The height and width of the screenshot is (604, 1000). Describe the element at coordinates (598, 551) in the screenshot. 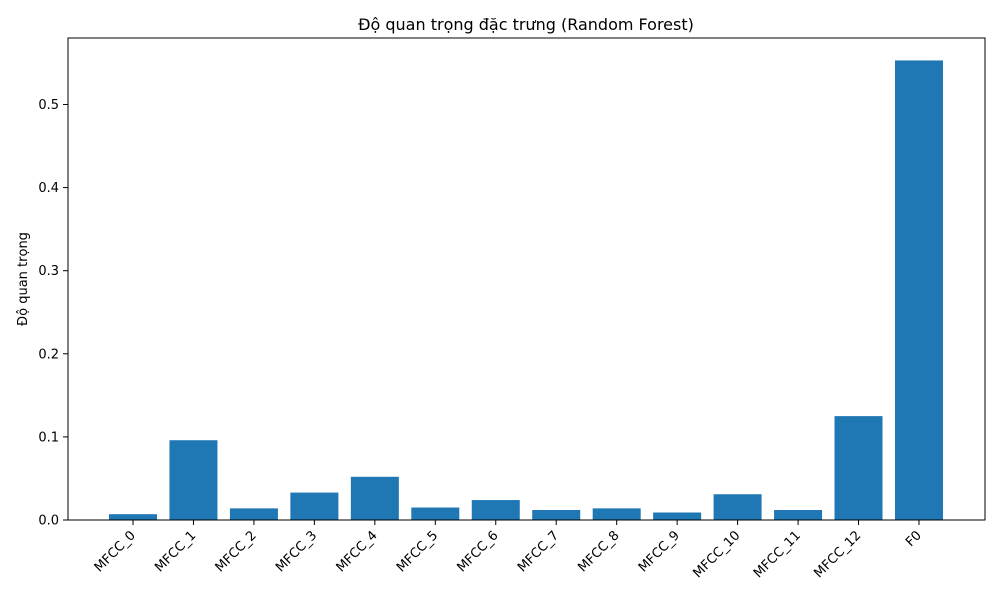

I see `x-tick-label: MFCC_8` at that location.